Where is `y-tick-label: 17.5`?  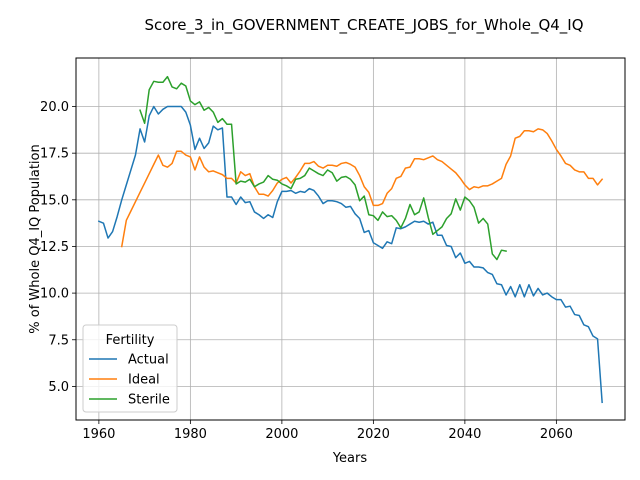 y-tick-label: 17.5 is located at coordinates (54, 154).